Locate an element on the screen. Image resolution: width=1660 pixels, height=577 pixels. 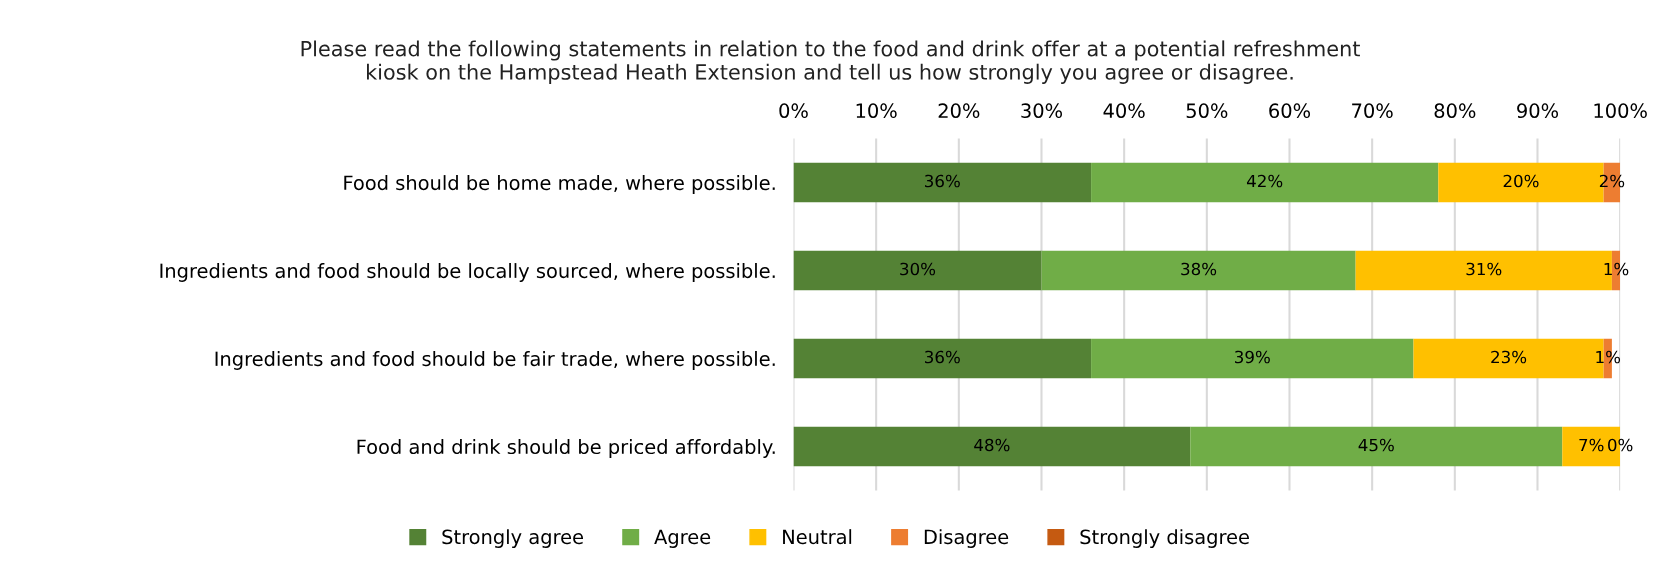
data-label: 31% is located at coordinates (1484, 269).